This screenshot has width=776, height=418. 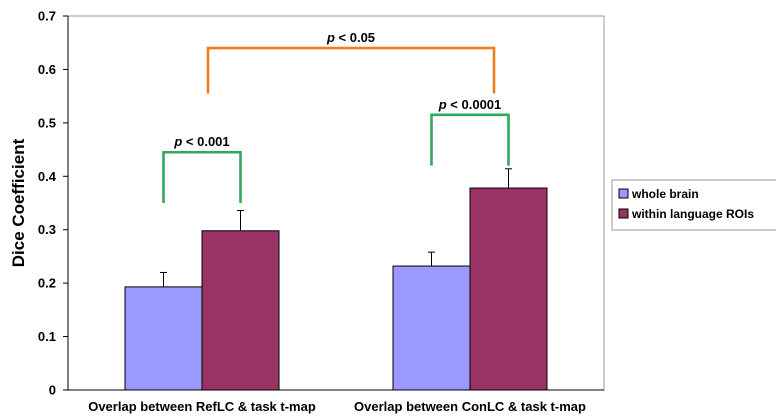 What do you see at coordinates (47, 122) in the screenshot?
I see `y-tick-label: 0.5` at bounding box center [47, 122].